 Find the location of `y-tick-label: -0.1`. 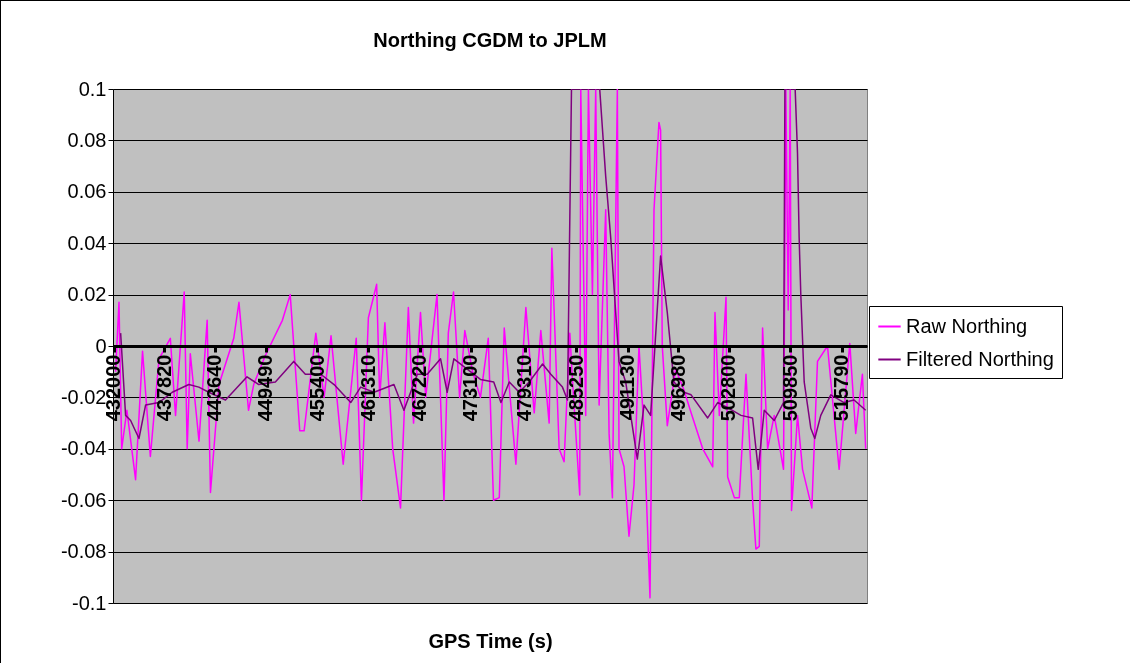

y-tick-label: -0.1 is located at coordinates (89, 602).